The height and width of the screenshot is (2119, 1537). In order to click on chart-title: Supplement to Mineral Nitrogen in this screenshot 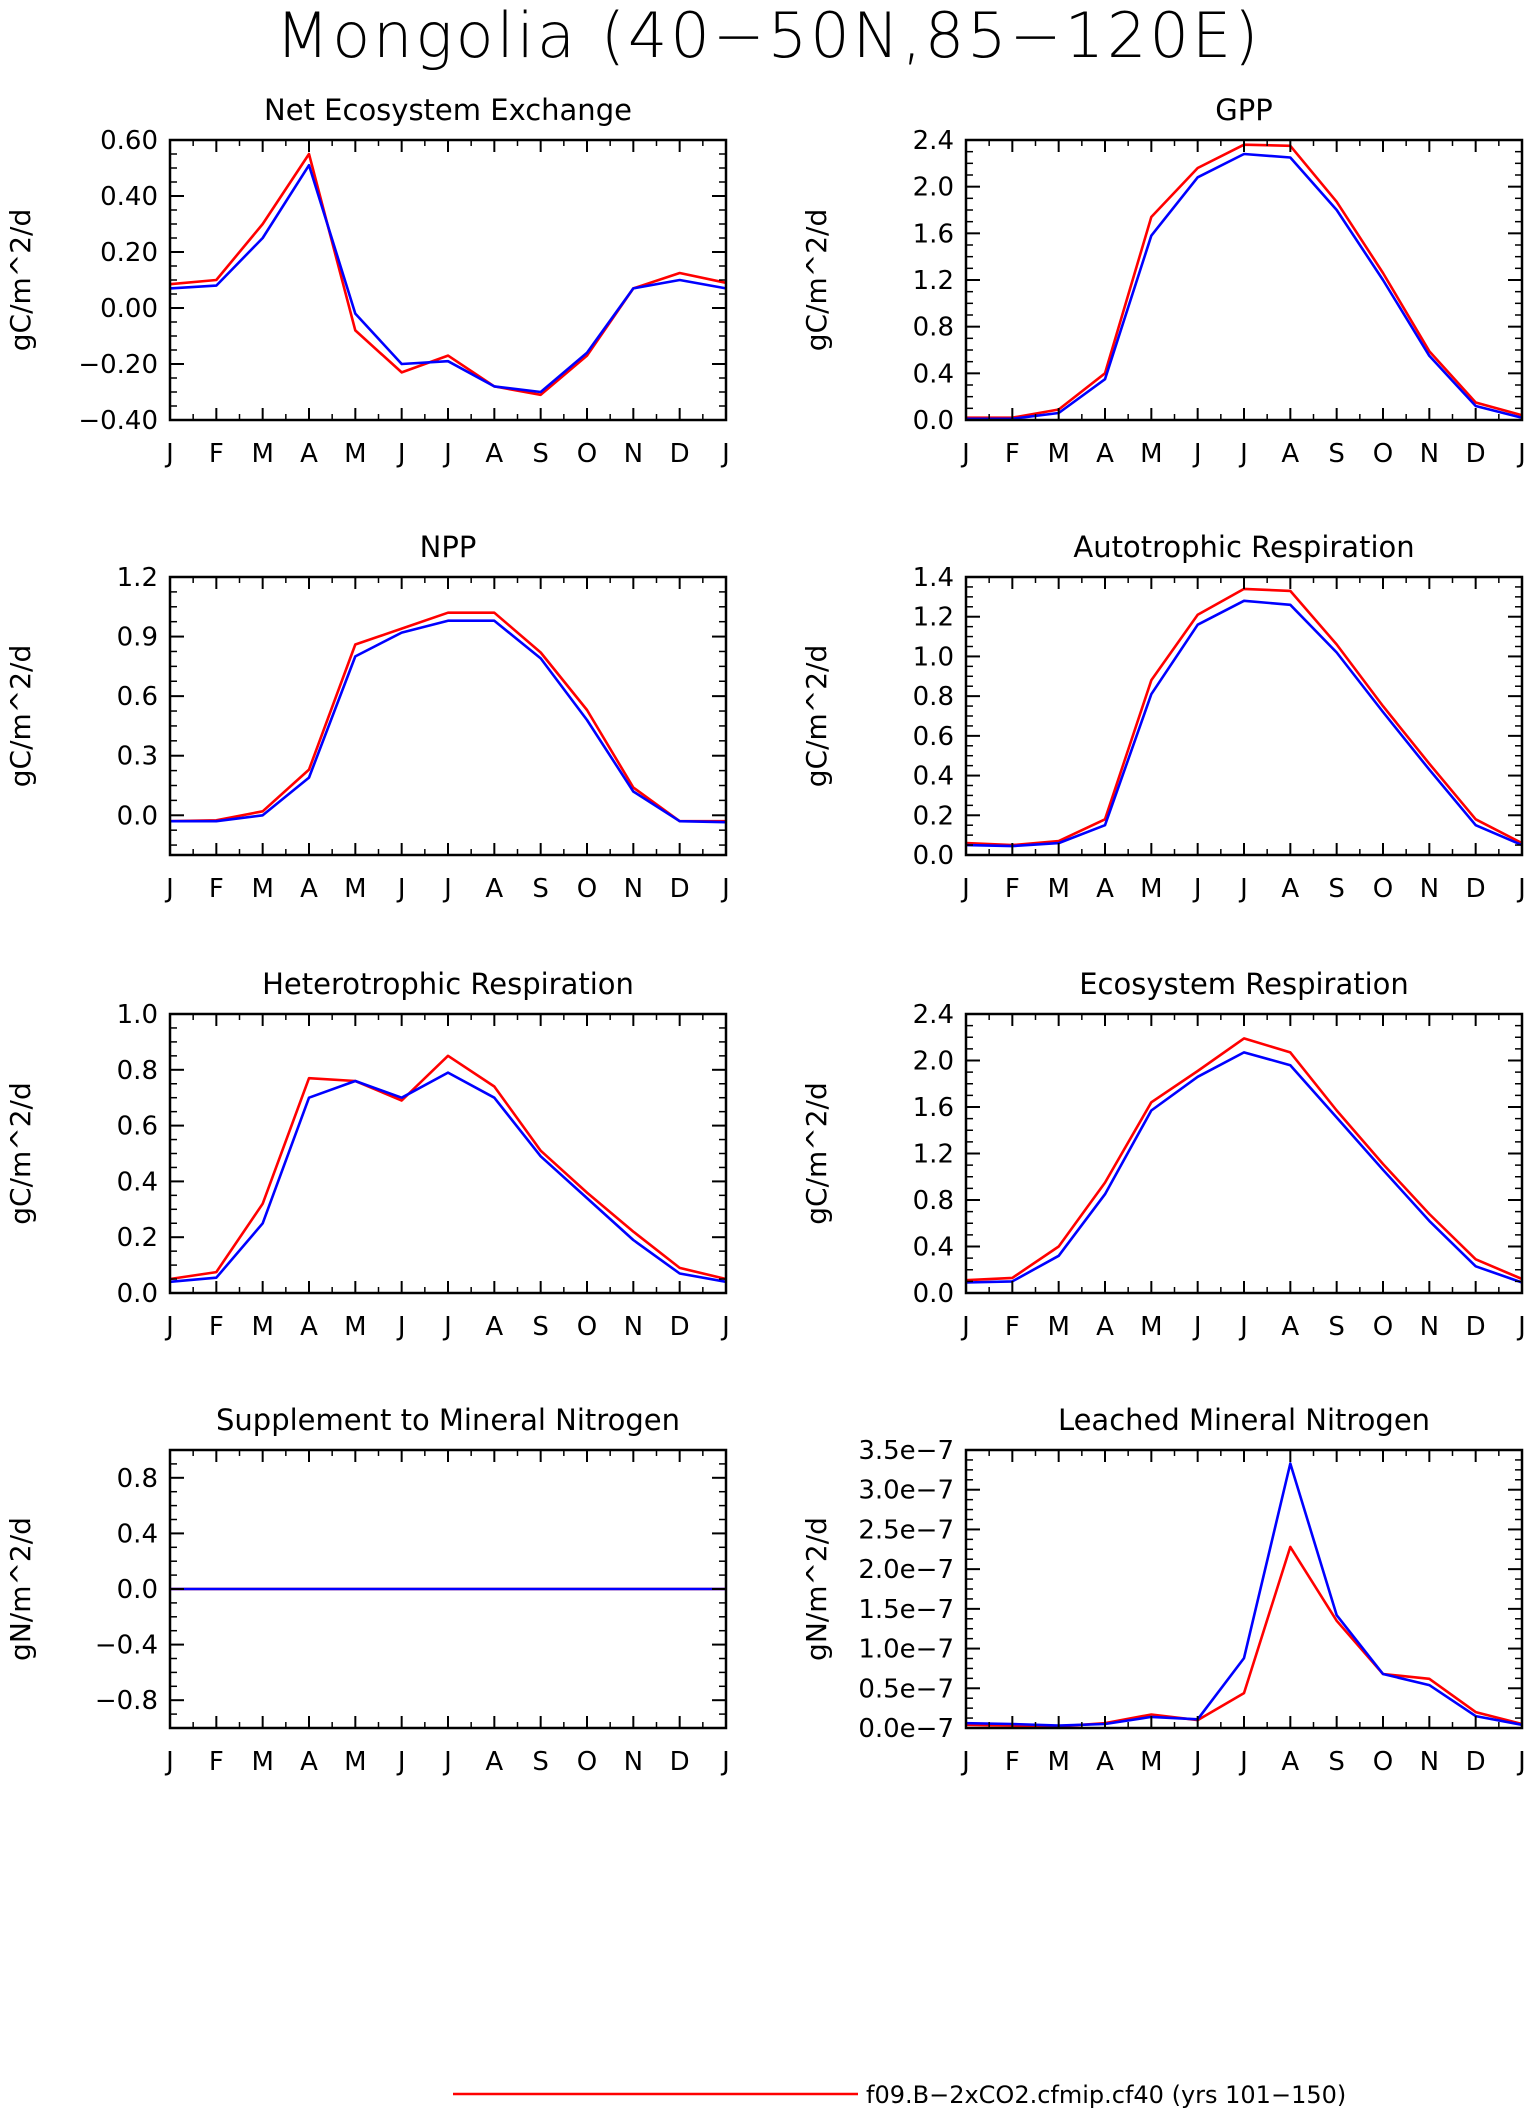, I will do `click(448, 1420)`.